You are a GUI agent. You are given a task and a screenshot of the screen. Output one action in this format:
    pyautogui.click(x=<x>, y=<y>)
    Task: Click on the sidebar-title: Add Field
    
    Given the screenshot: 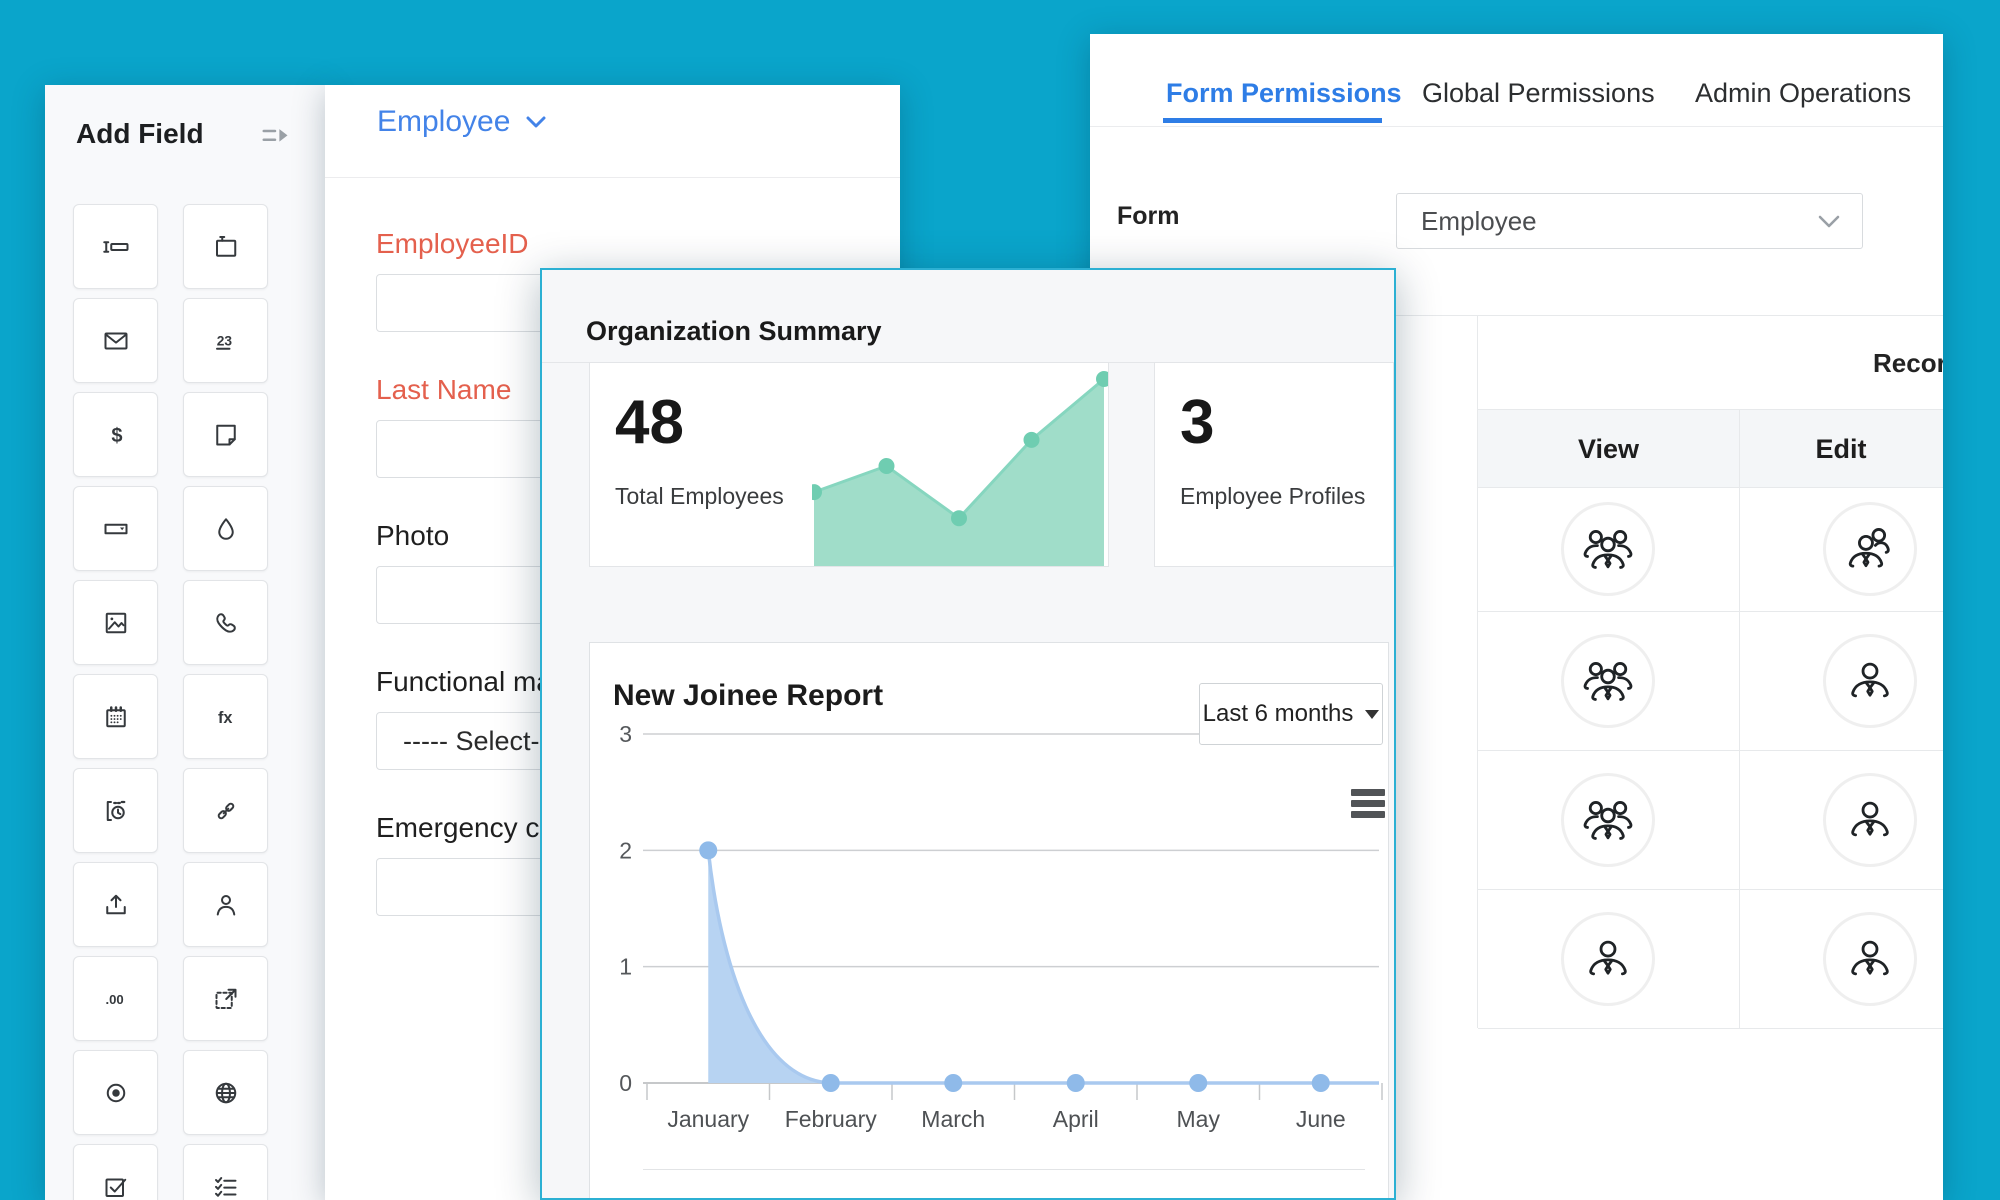 What is the action you would take?
    pyautogui.click(x=140, y=133)
    